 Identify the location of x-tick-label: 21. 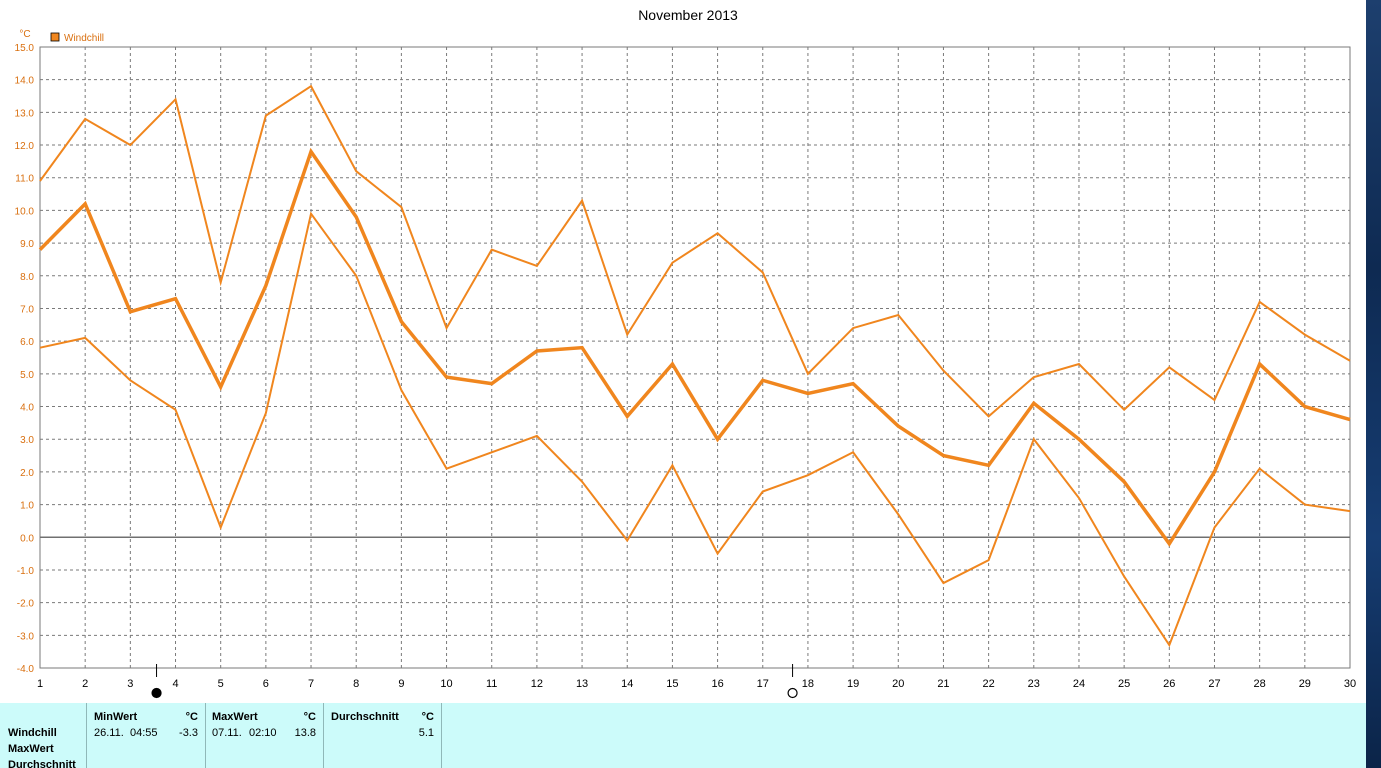
(943, 684).